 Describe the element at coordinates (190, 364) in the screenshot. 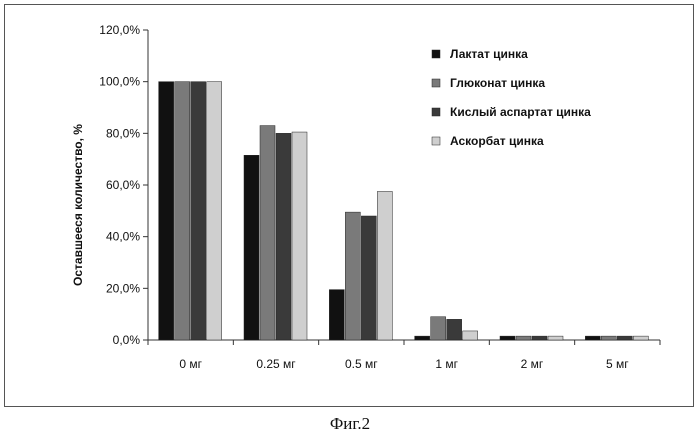

I see `x-tick-label: 0 мг` at that location.